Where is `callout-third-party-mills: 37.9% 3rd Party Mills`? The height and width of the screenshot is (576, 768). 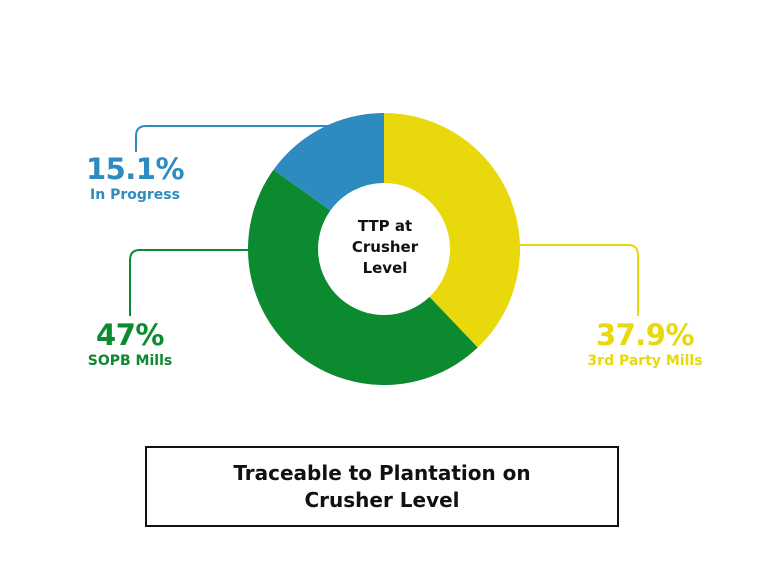
callout-third-party-mills: 37.9% 3rd Party Mills is located at coordinates (645, 344).